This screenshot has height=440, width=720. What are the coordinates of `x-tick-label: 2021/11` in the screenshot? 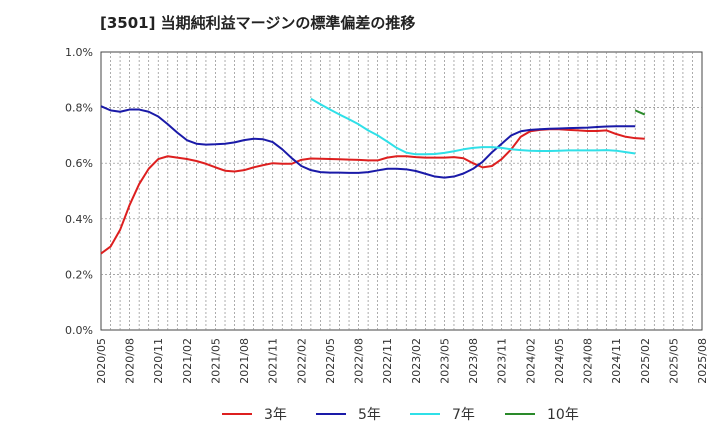 It's located at (273, 361).